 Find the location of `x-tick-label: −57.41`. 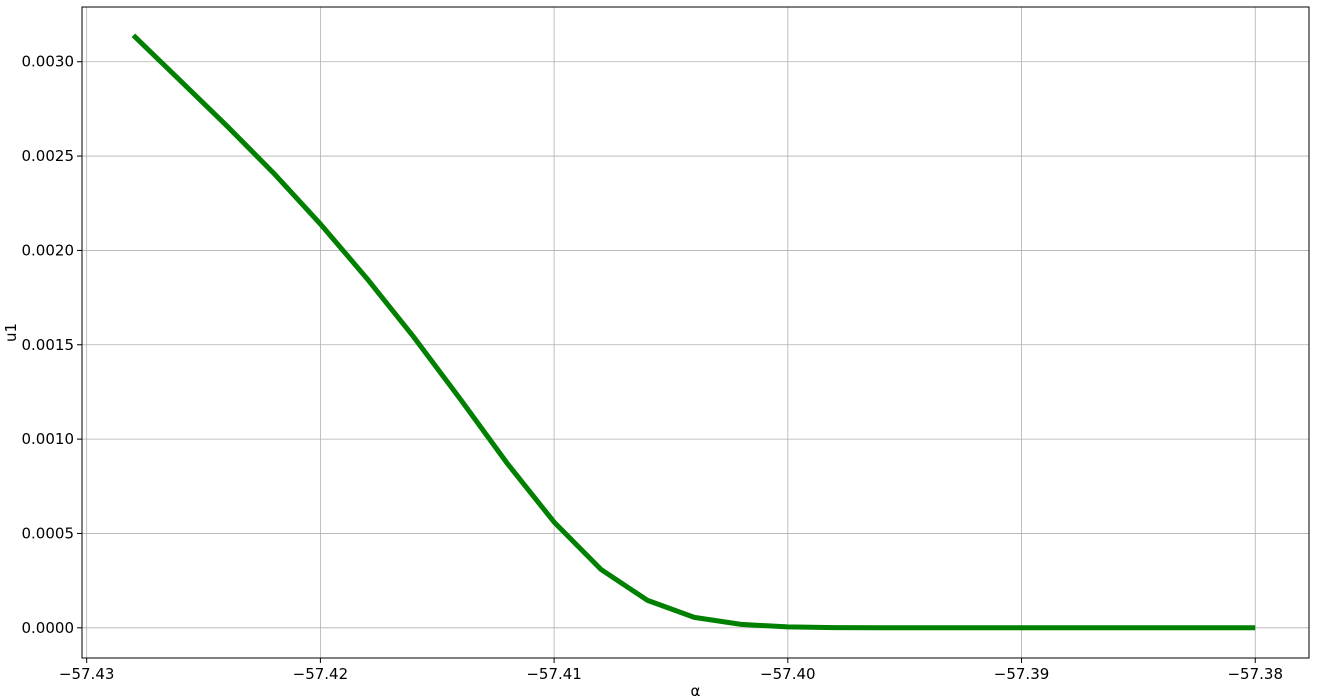

x-tick-label: −57.41 is located at coordinates (554, 674).